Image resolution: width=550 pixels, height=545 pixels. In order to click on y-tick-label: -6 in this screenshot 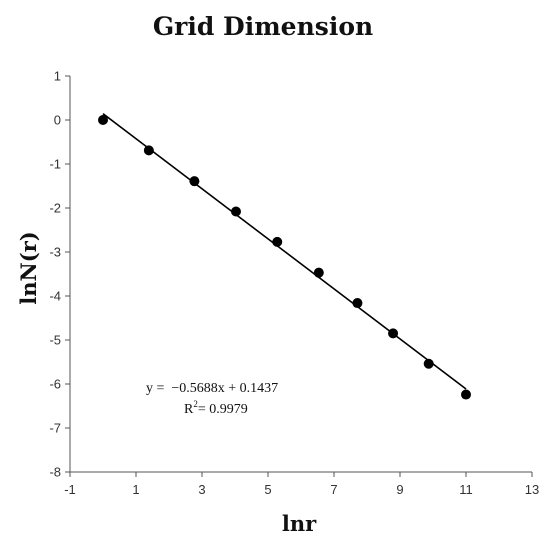, I will do `click(55, 384)`.